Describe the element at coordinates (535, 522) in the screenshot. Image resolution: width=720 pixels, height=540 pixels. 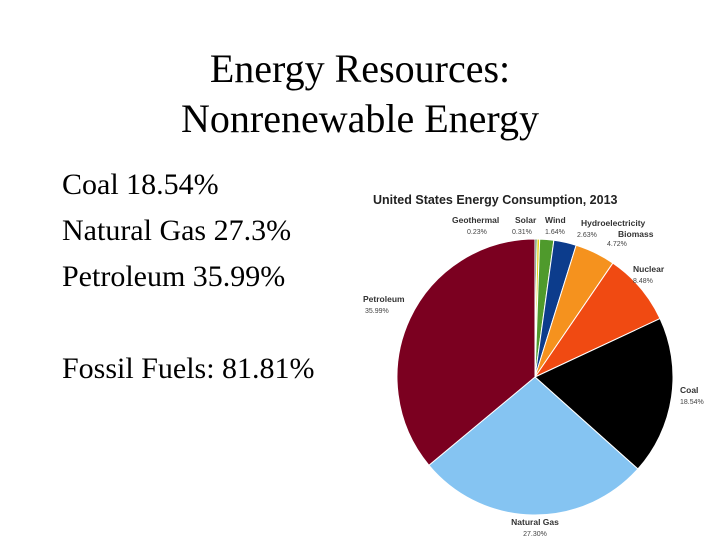
I see `slice-label-natural-gas: Natural Gas` at that location.